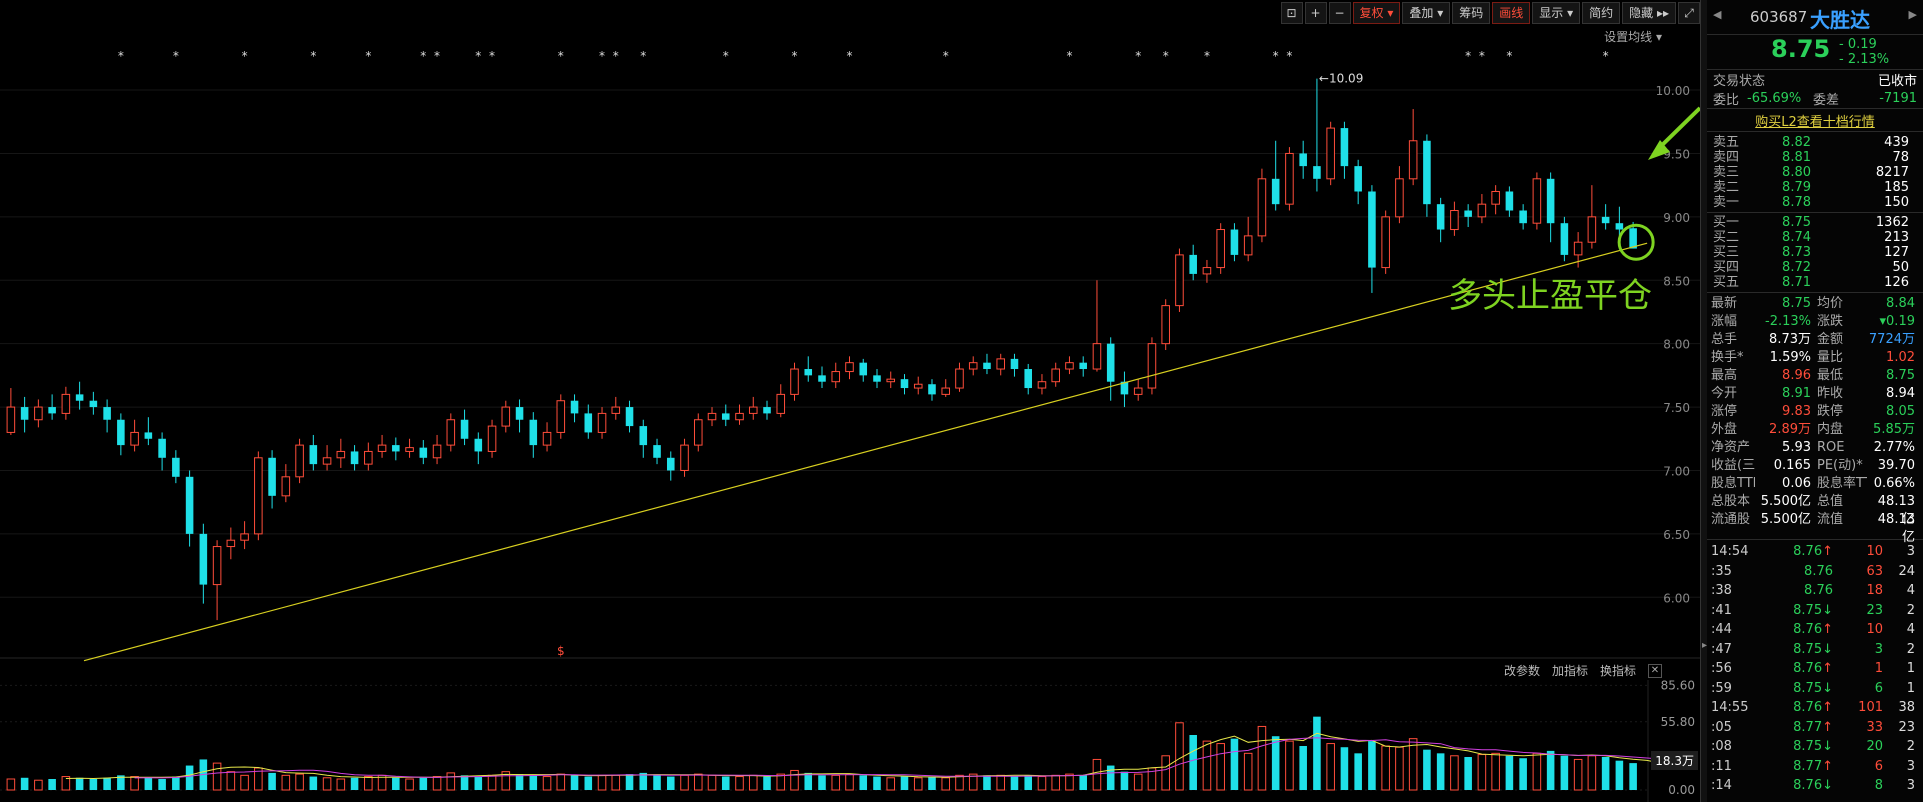 This screenshot has height=802, width=1923. I want to click on display-button: 显示 ▾, so click(1556, 13).